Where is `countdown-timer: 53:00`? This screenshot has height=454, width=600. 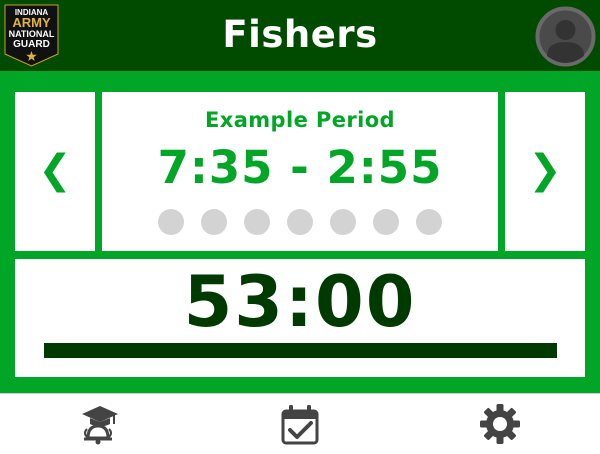 countdown-timer: 53:00 is located at coordinates (300, 302).